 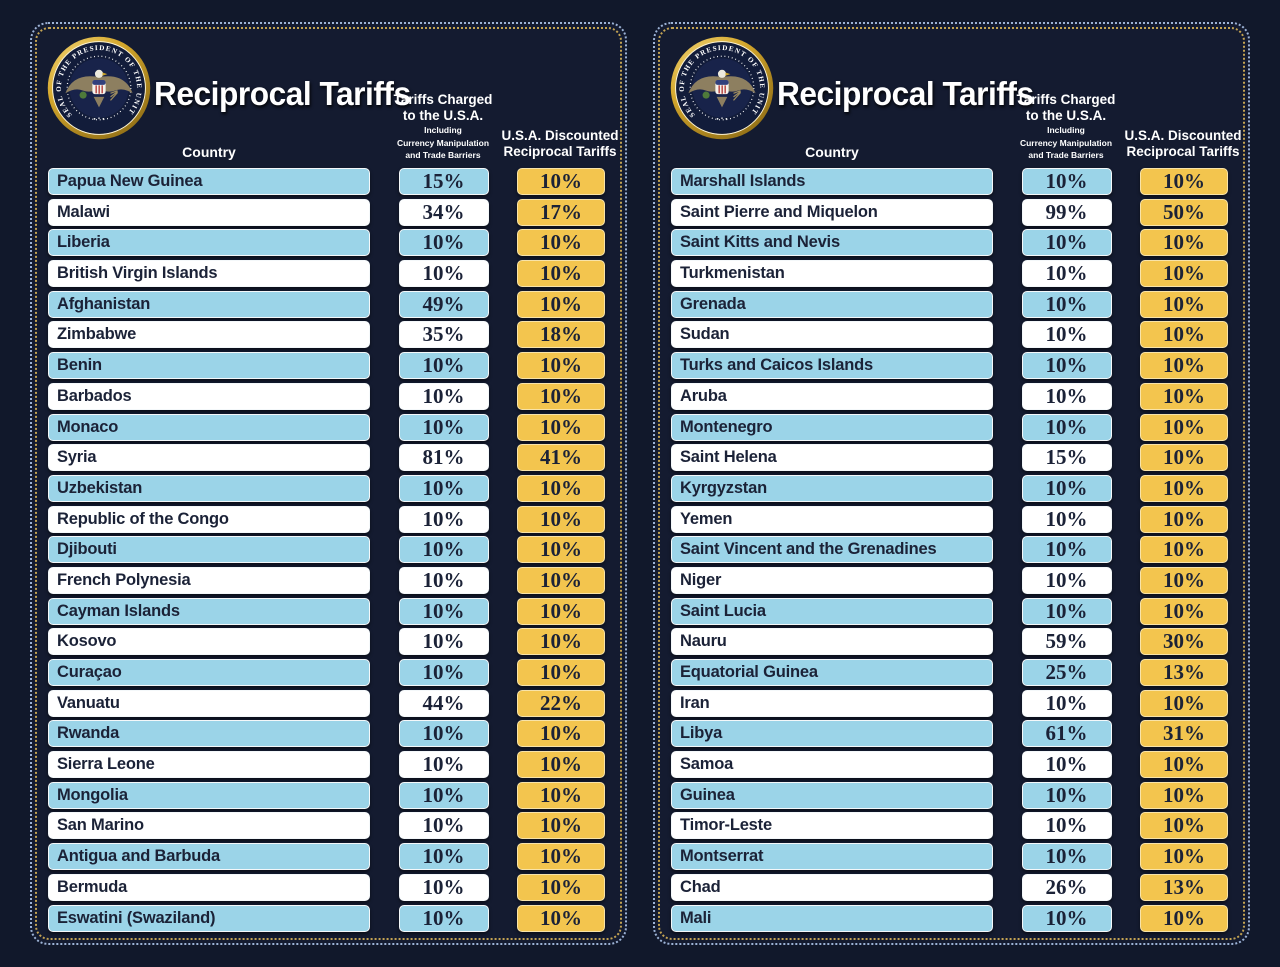 What do you see at coordinates (1066, 887) in the screenshot?
I see `charged-tariff-cell: 26%` at bounding box center [1066, 887].